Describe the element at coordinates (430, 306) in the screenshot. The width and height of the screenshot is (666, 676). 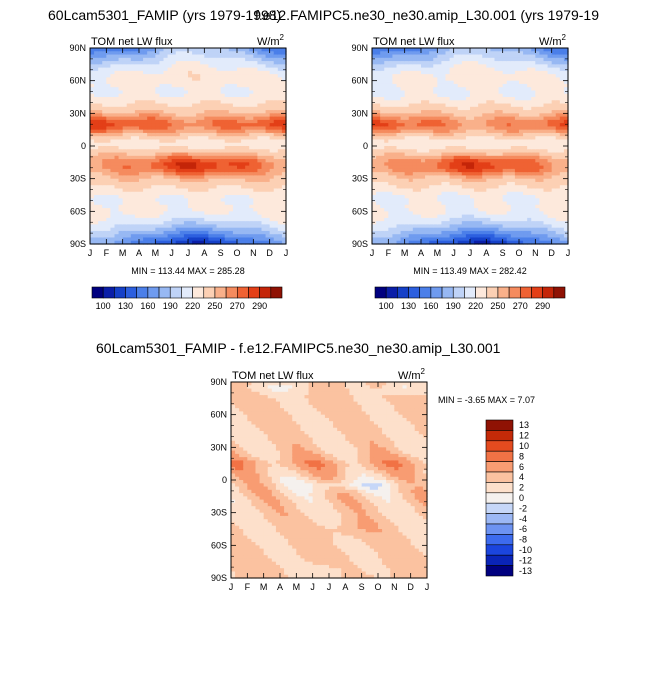
I see `colorbar-label: 160` at that location.